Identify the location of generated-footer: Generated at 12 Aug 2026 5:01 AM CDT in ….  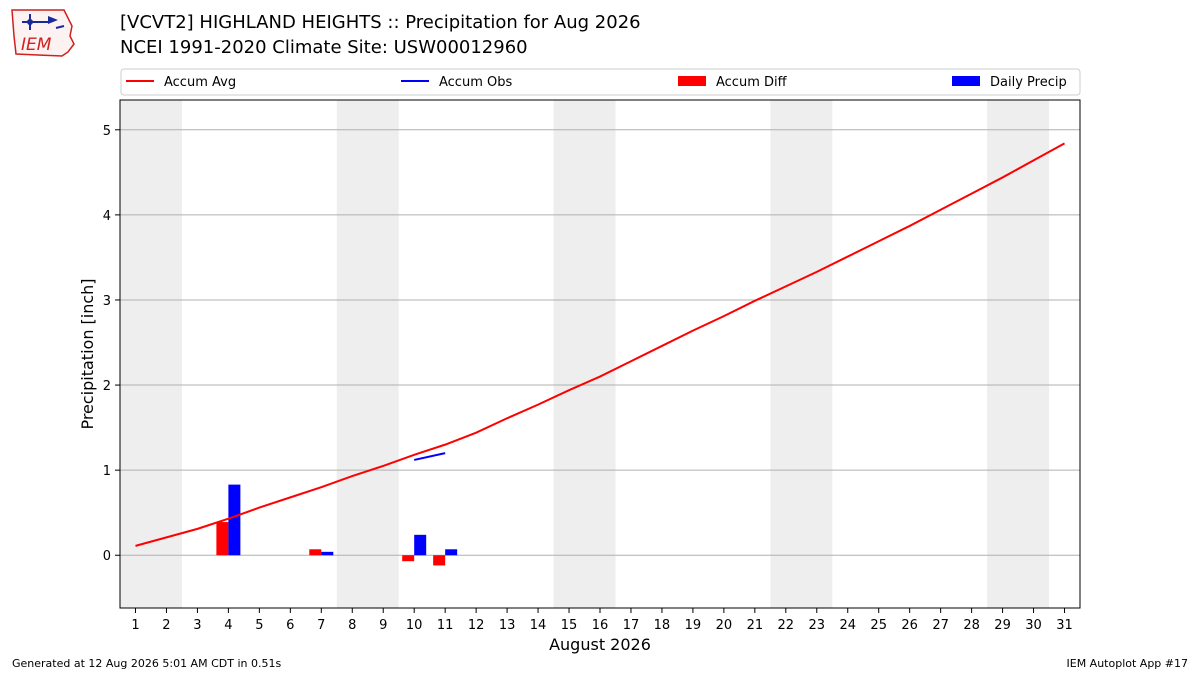
(147, 663).